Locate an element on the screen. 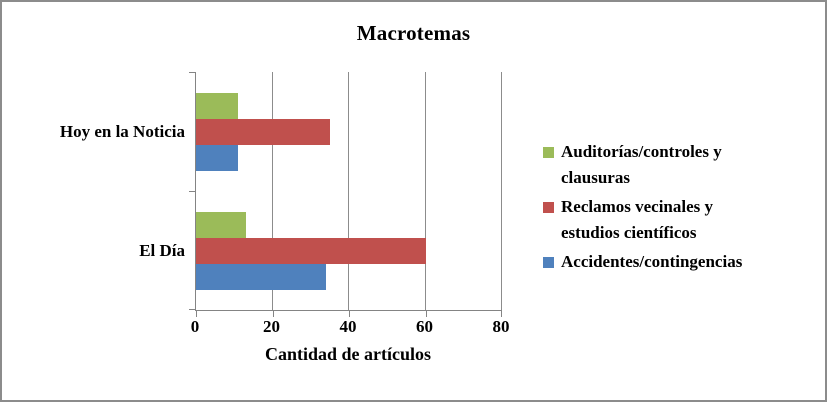 This screenshot has width=827, height=402. legend-label: Auditorías/controles y clausuras is located at coordinates (641, 164).